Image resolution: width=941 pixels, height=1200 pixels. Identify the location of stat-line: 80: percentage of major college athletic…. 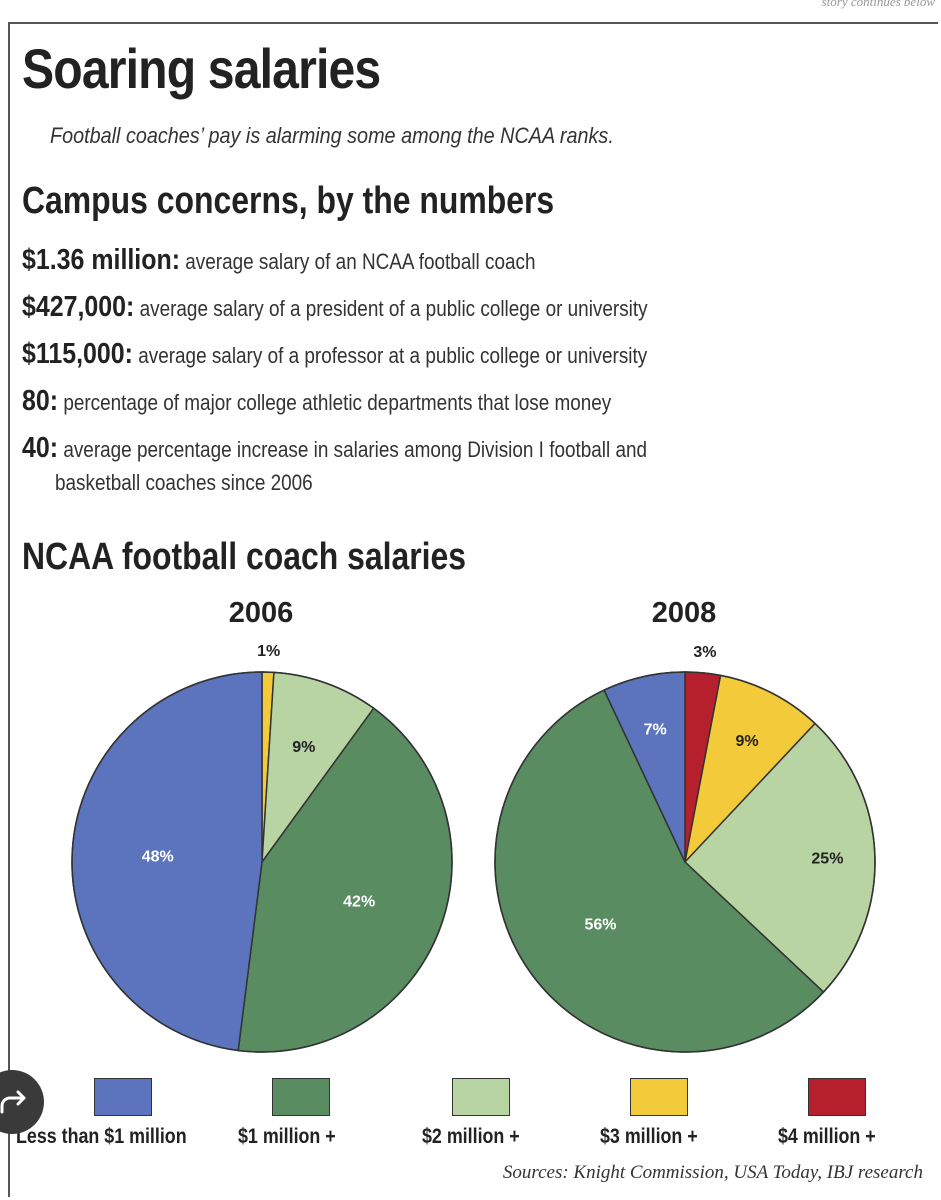
(452, 402).